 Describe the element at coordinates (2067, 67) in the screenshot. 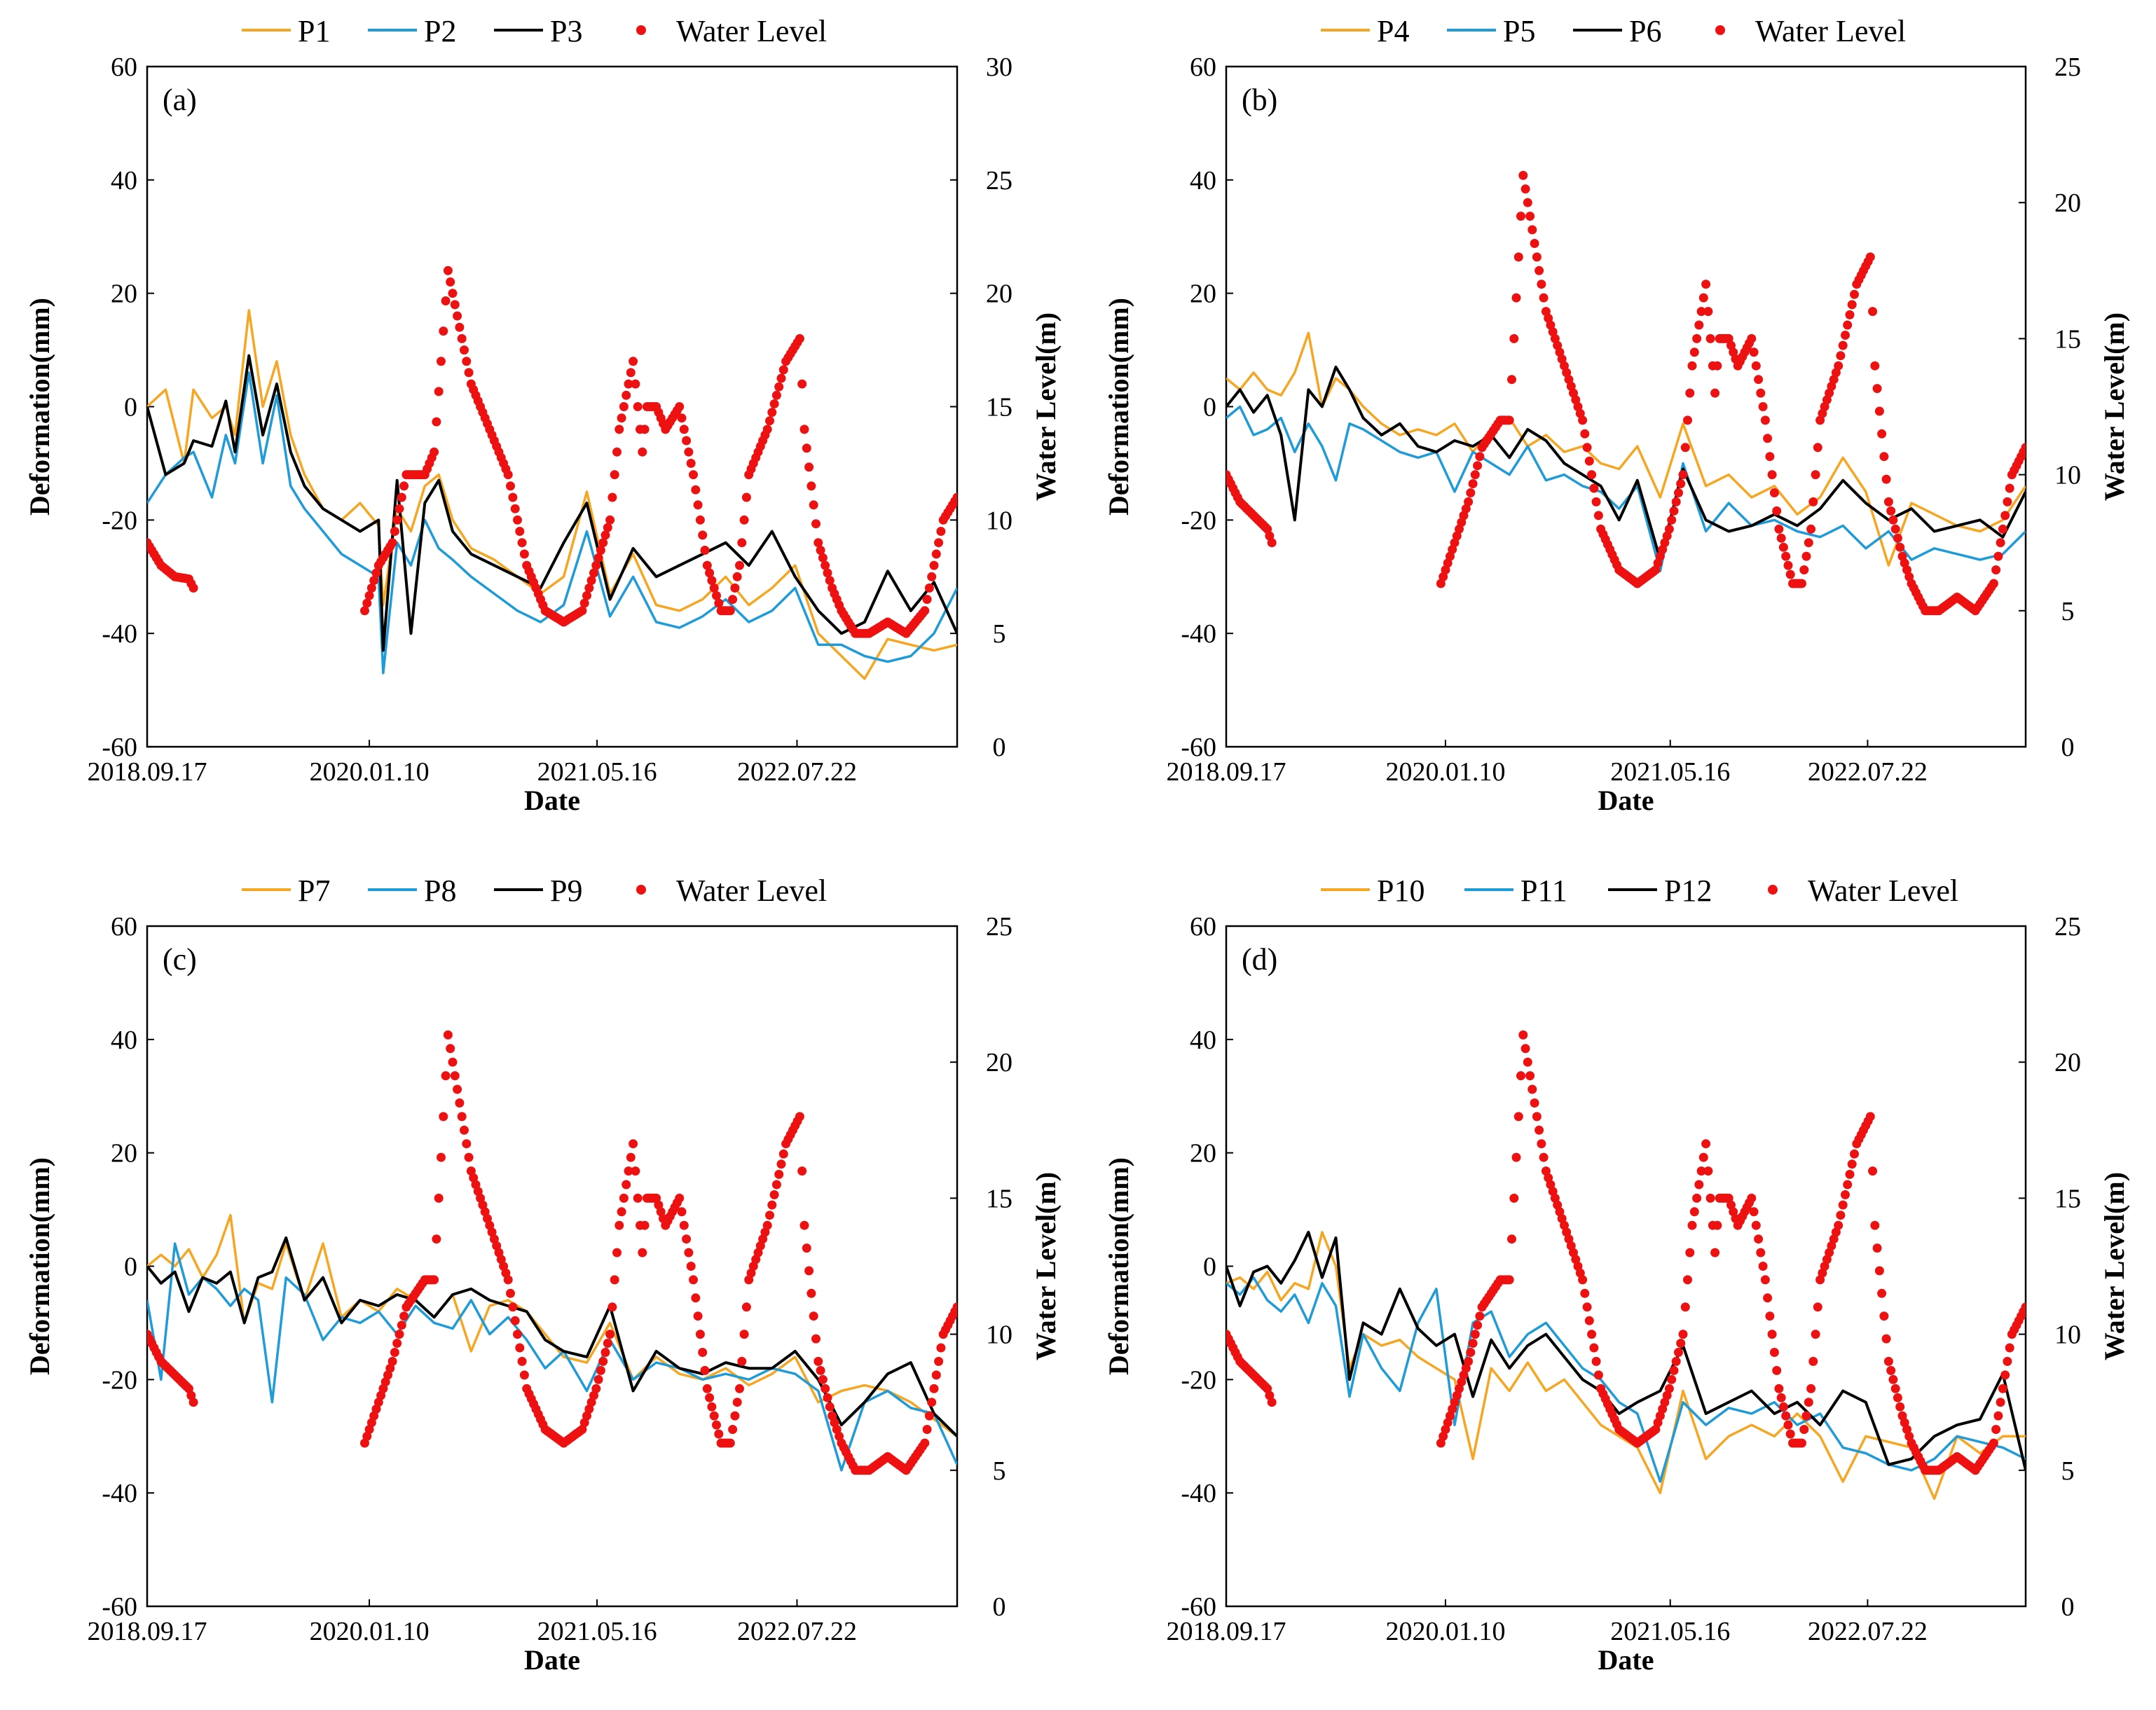

I see `y2-tick-label: 25` at that location.